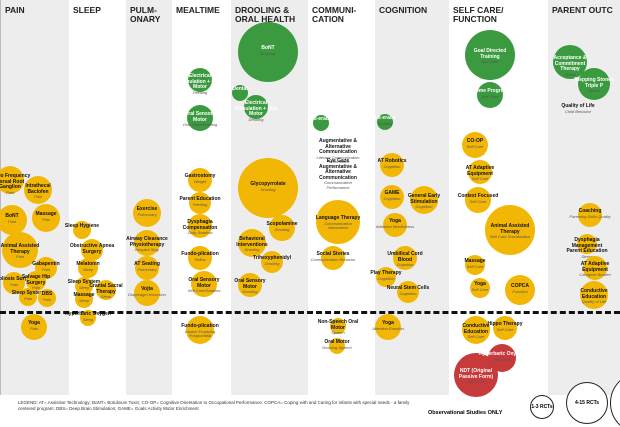 The image size is (620, 427). Describe the element at coordinates (338, 146) in the screenshot. I see `label-text: Augmentative & Alternative Communication` at that location.